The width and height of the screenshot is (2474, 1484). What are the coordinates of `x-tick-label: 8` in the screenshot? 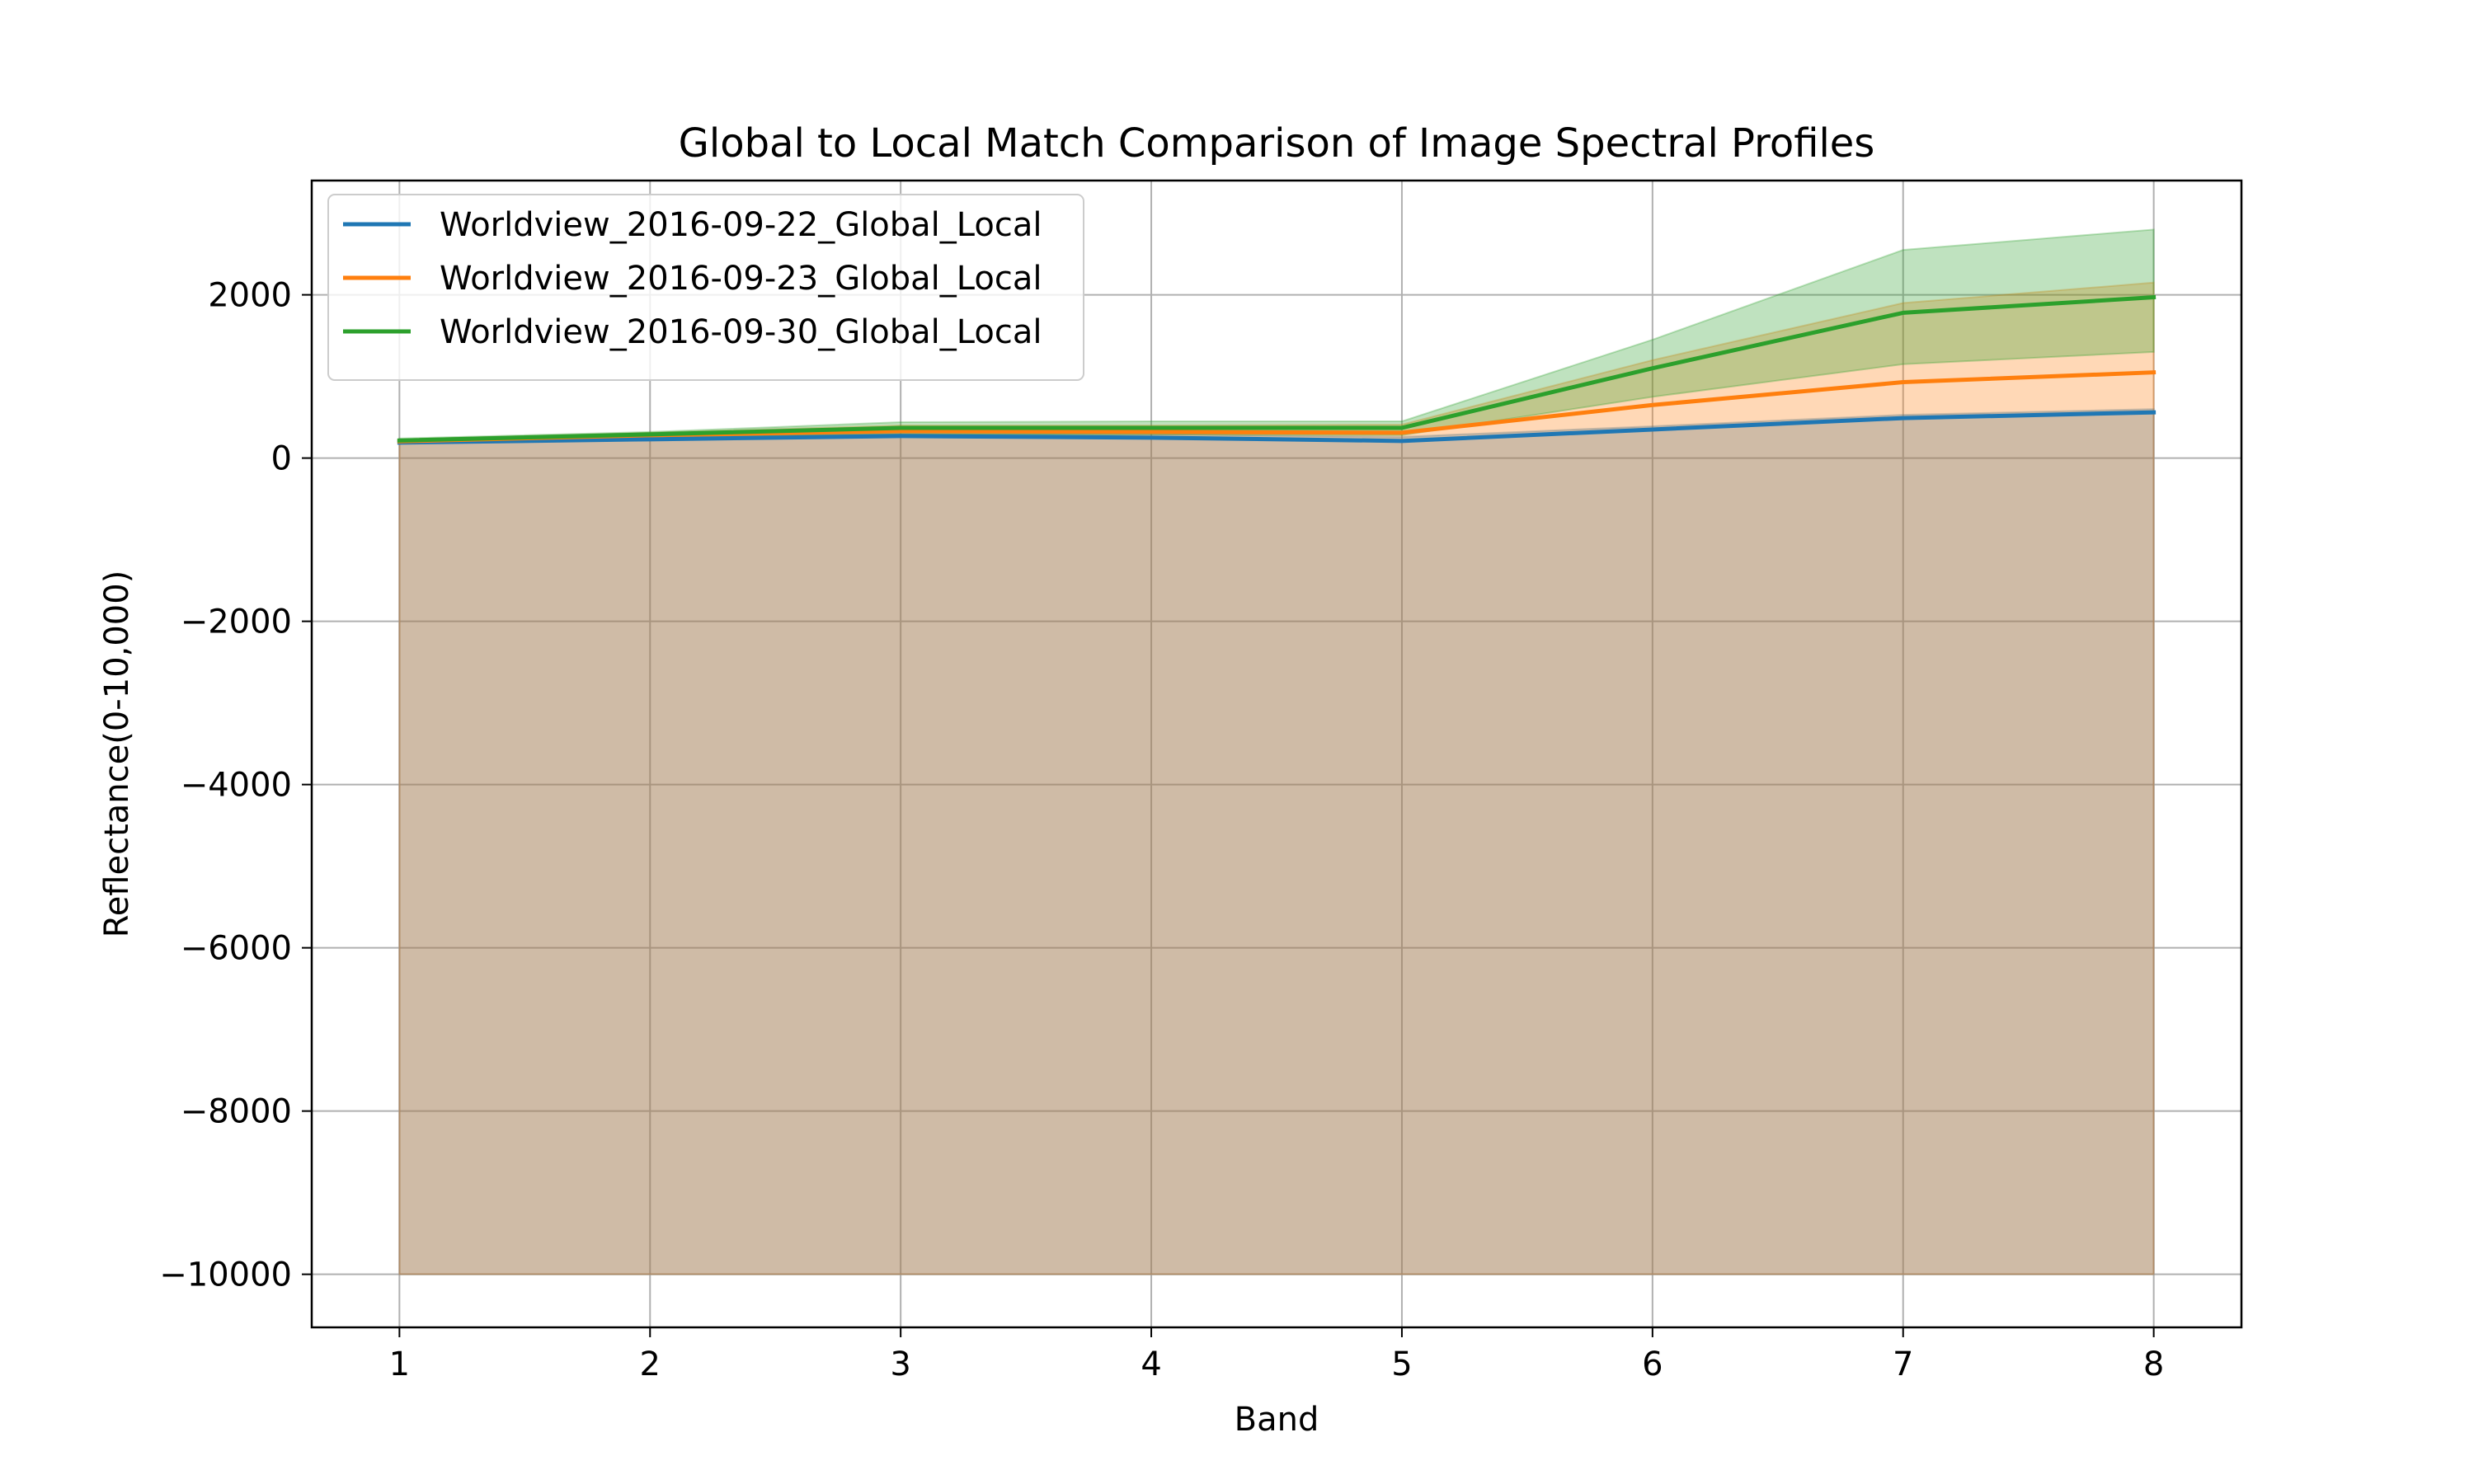 It's located at (2153, 1364).